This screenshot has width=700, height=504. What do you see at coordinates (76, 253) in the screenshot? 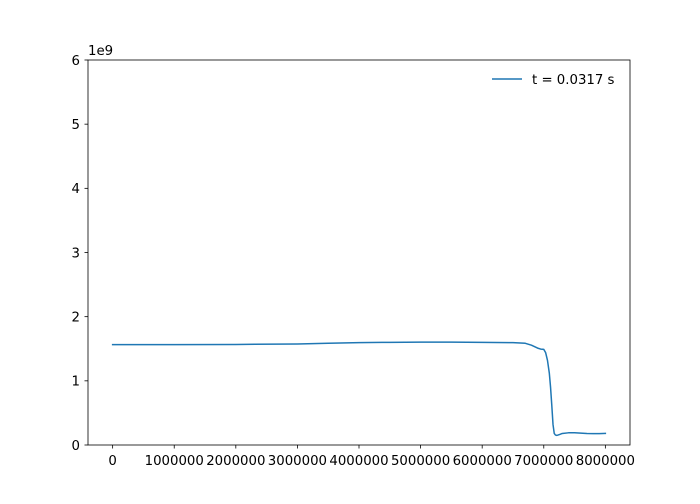
I see `y-tick-label: 3` at bounding box center [76, 253].